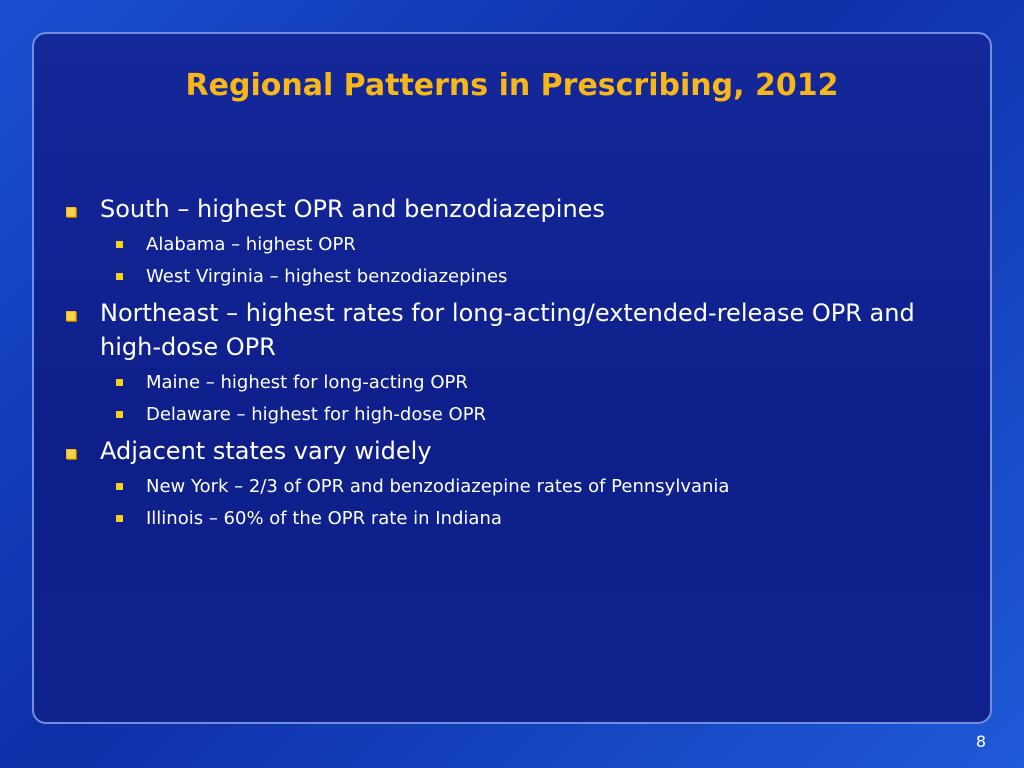 The image size is (1024, 768). Describe the element at coordinates (518, 451) in the screenshot. I see `bullet: Adjacent states vary widely` at that location.